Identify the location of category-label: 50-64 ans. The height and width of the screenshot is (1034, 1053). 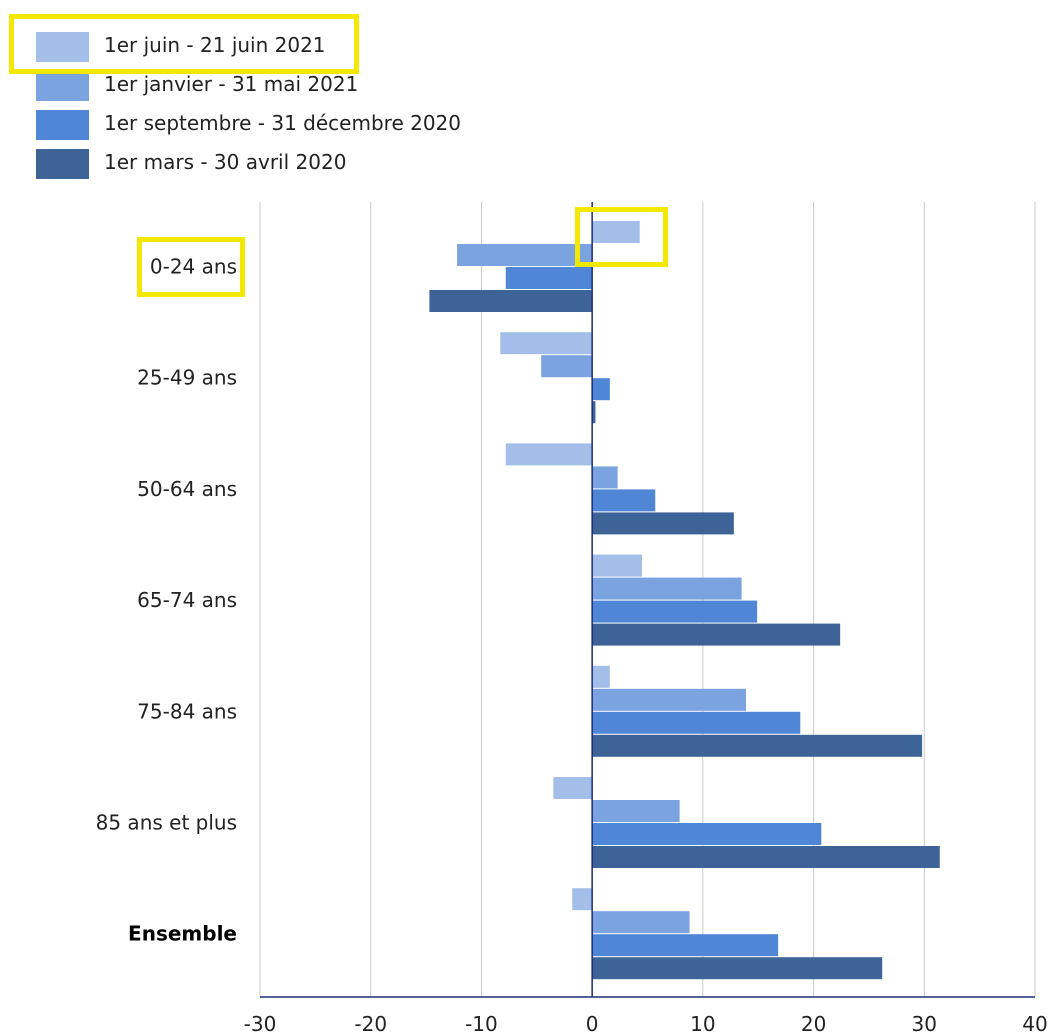
(187, 489).